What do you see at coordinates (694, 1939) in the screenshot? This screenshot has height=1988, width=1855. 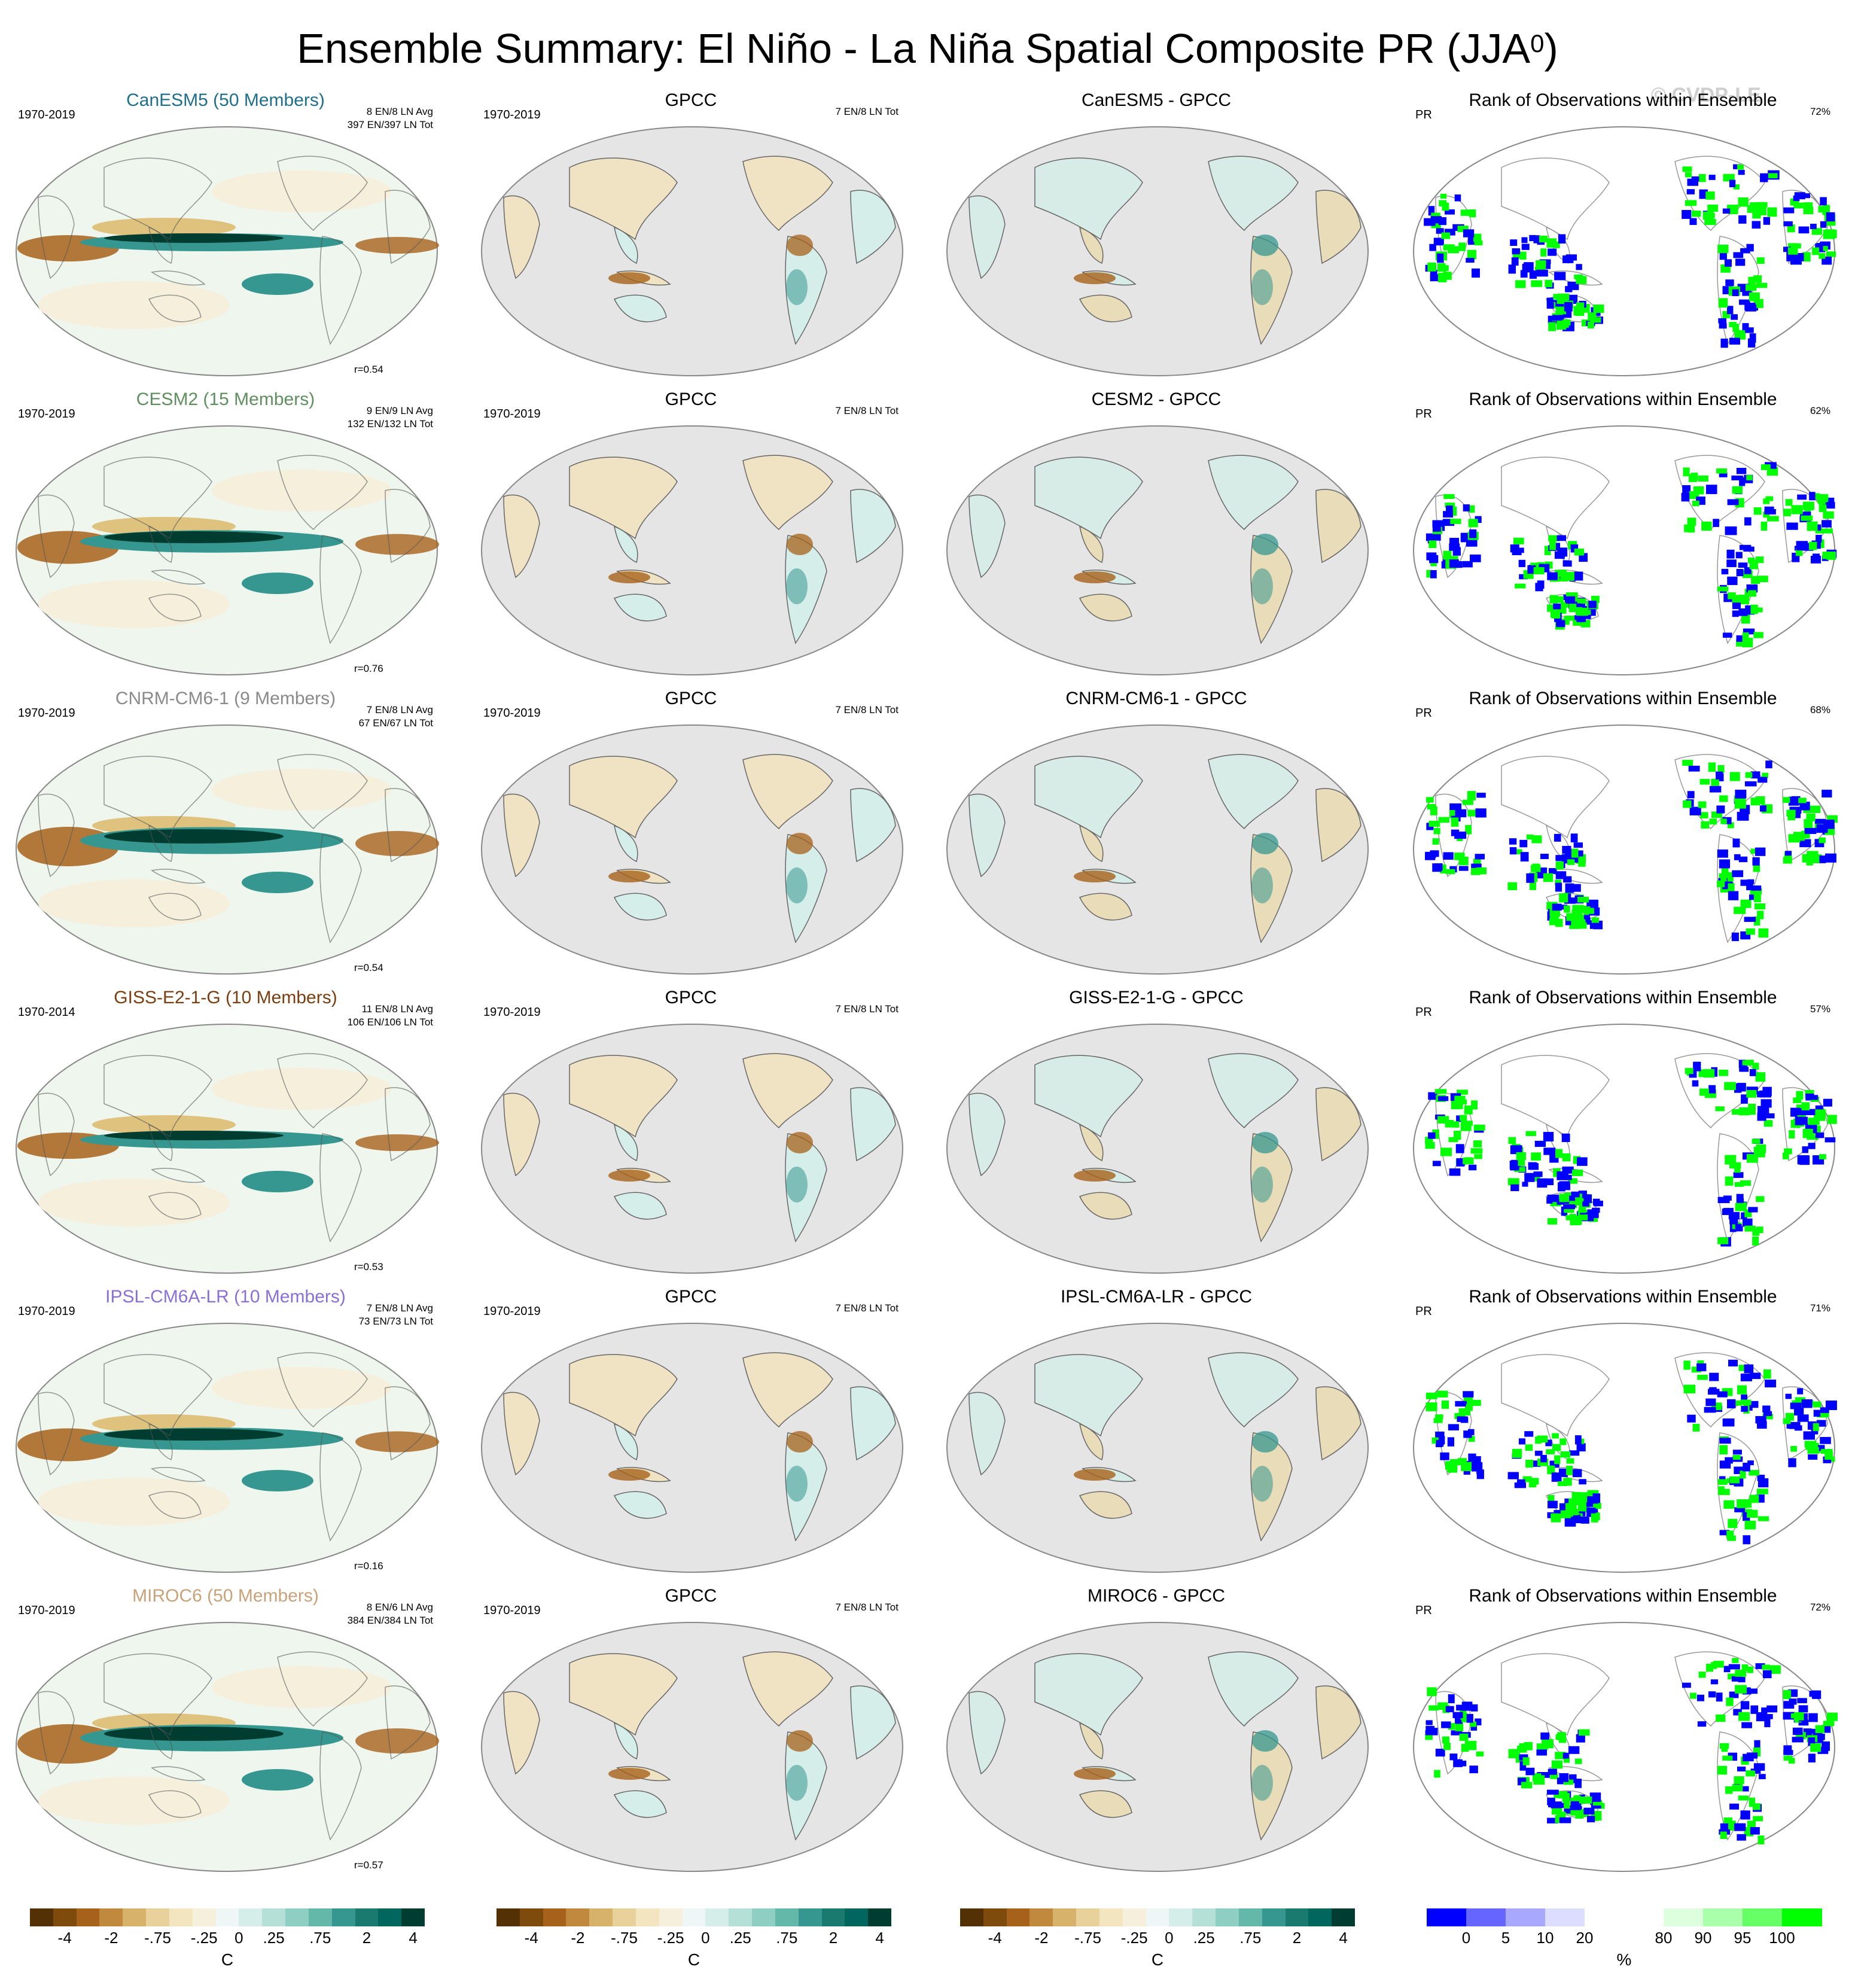 I see `pr-colorbar-obs: -4 -2 -.75 -.25 0 .25 .75 2 4 C` at bounding box center [694, 1939].